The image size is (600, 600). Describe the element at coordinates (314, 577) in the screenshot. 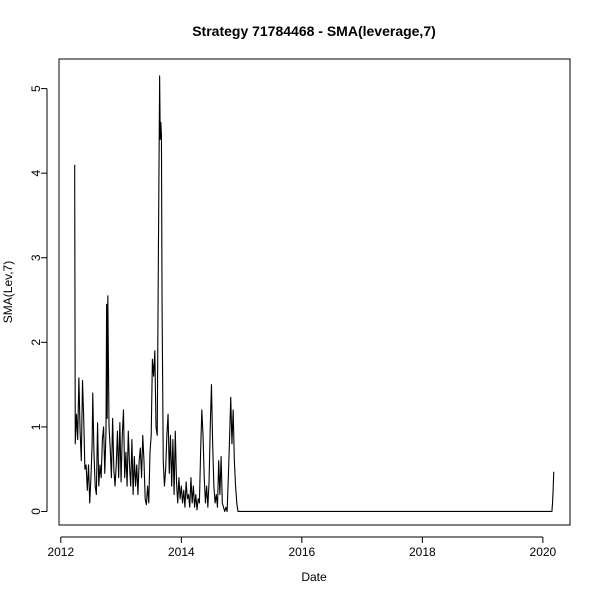

I see `x-axis-label: Date` at that location.